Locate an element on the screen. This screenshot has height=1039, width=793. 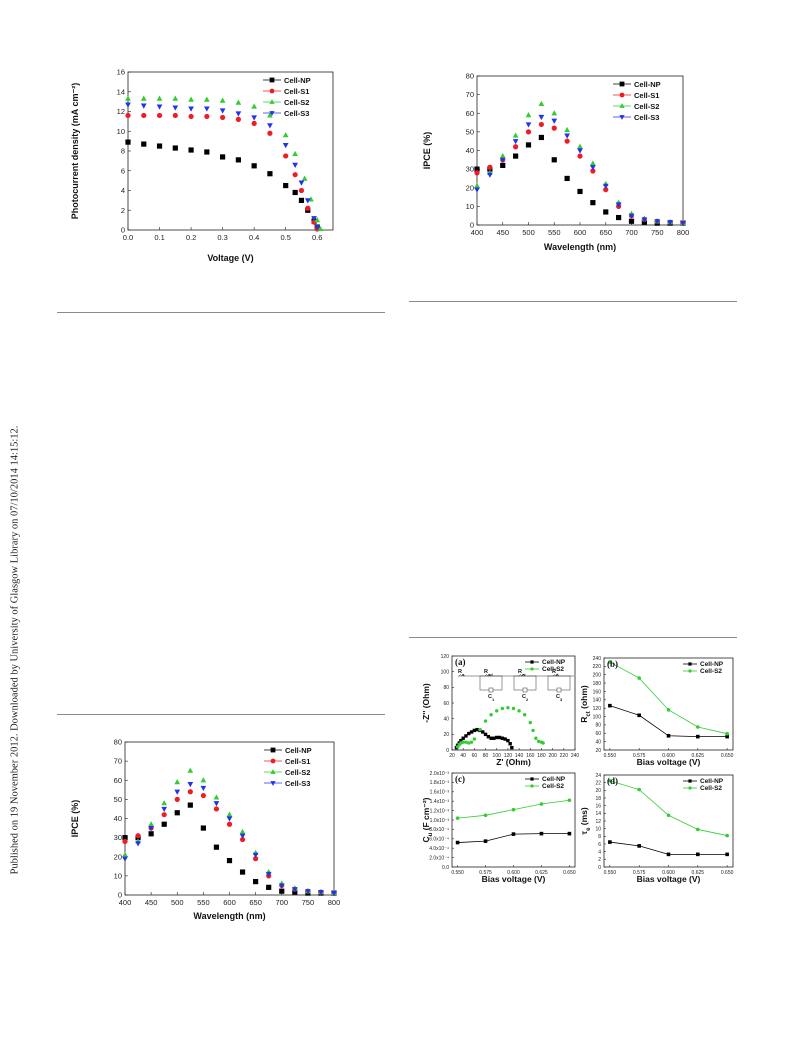
series-cell-np is located at coordinates (484, 738).